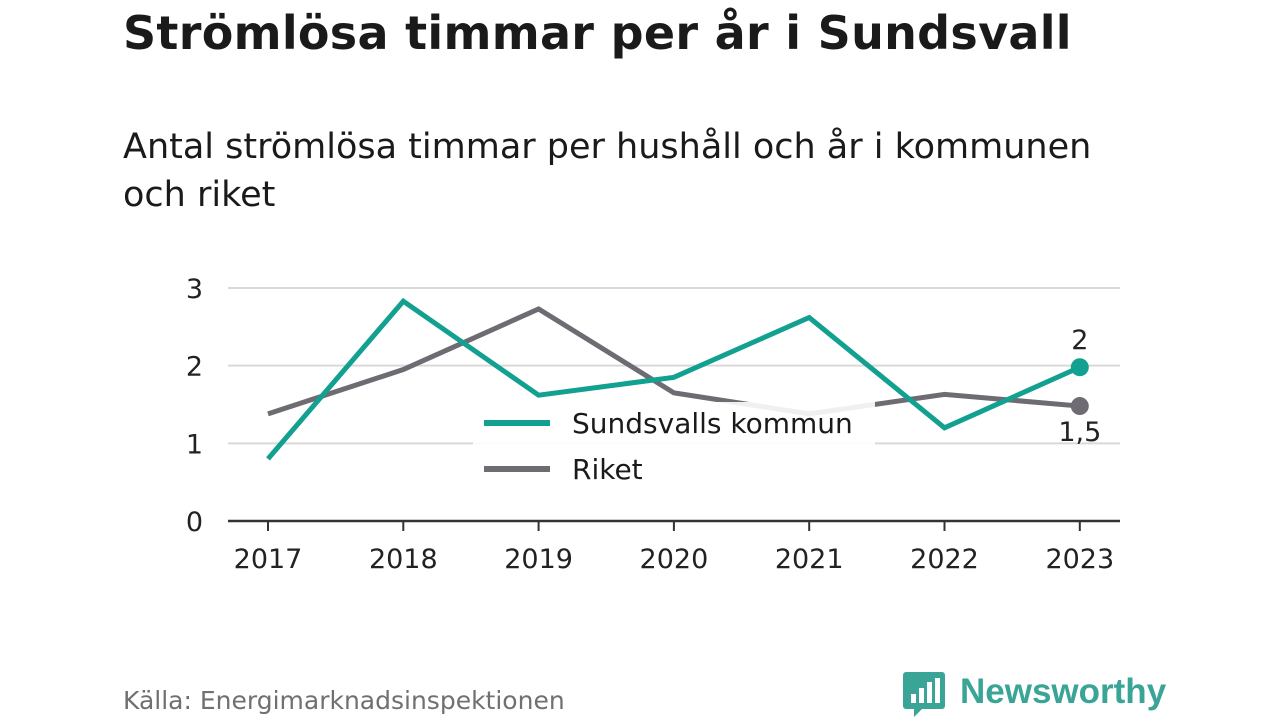 Image resolution: width=1280 pixels, height=722 pixels. I want to click on legend: Sundsvalls kommun Riket, so click(674, 449).